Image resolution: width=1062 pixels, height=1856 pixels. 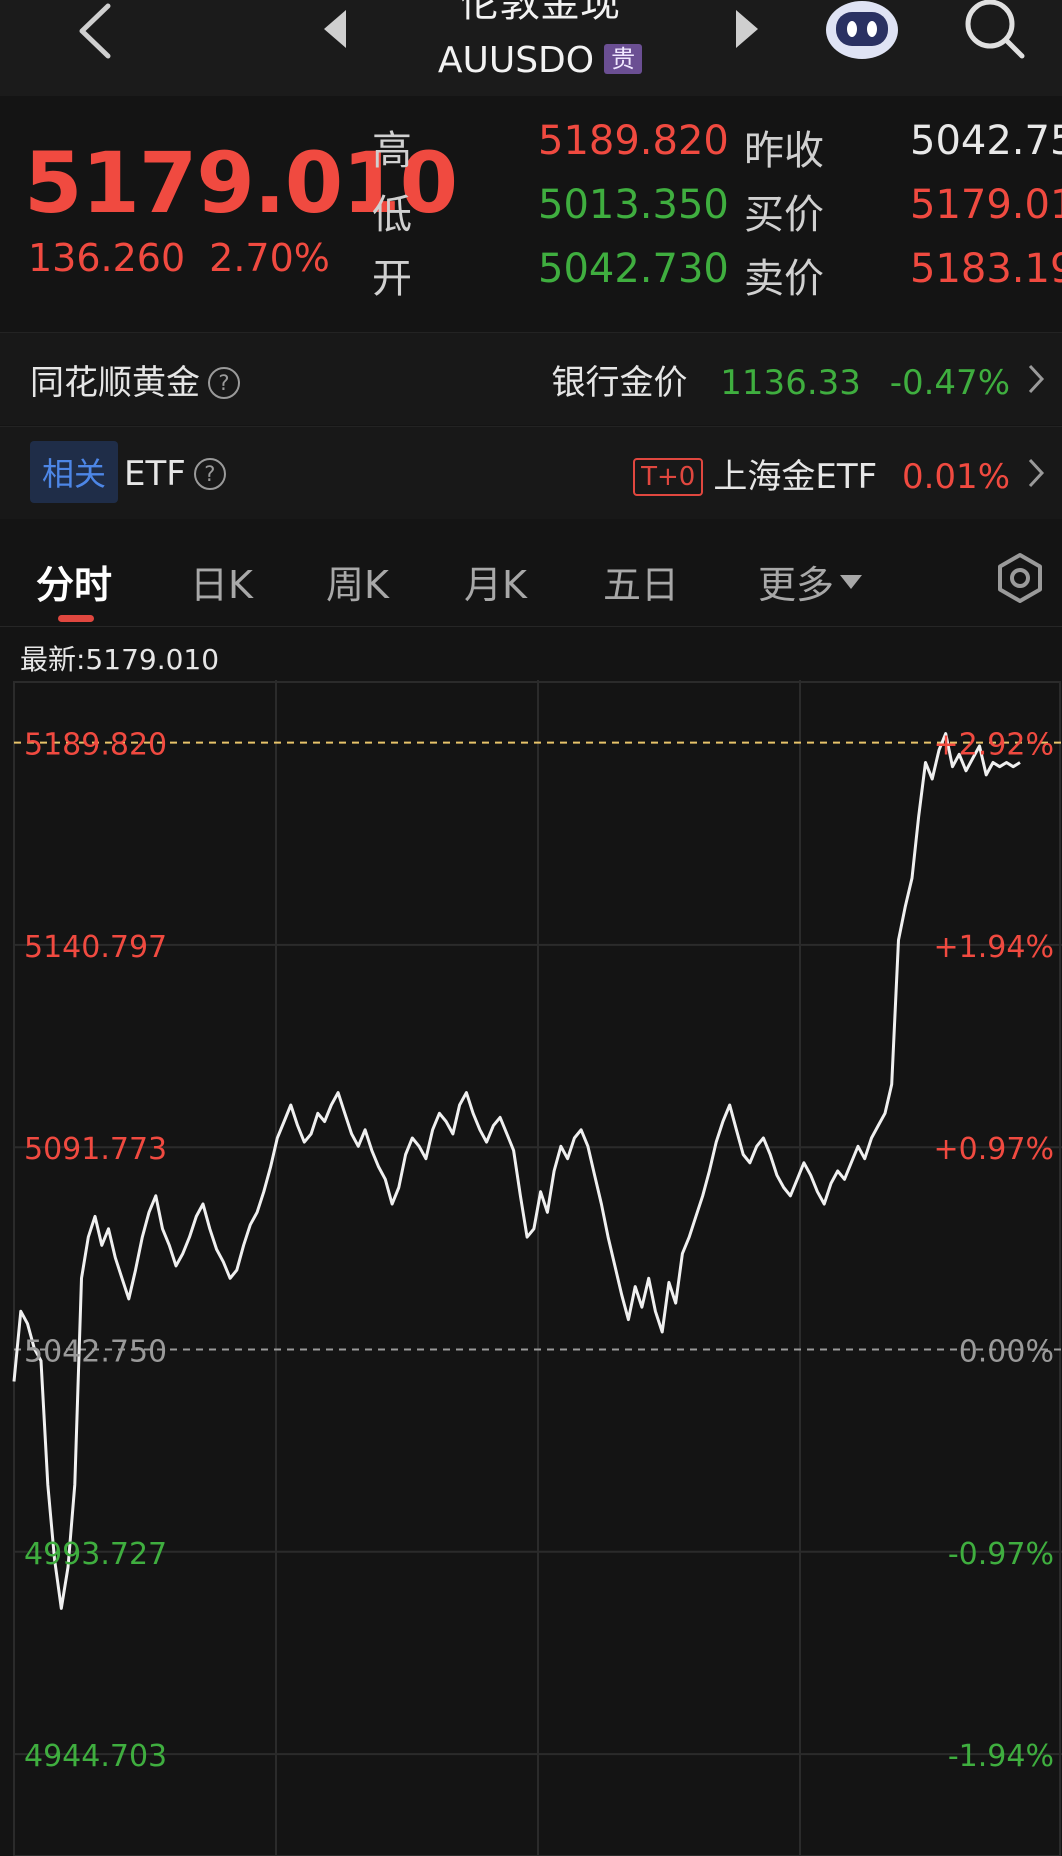 I want to click on dropdown-caret-icon, so click(x=851, y=582).